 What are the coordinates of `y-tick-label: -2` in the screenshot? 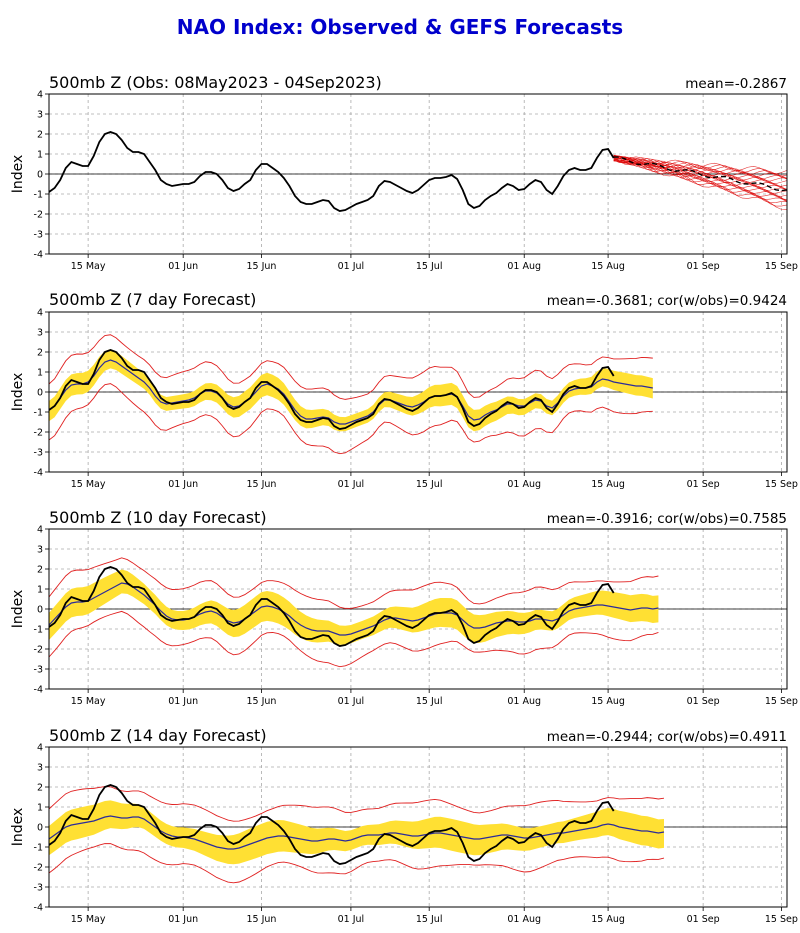 It's located at (38, 215).